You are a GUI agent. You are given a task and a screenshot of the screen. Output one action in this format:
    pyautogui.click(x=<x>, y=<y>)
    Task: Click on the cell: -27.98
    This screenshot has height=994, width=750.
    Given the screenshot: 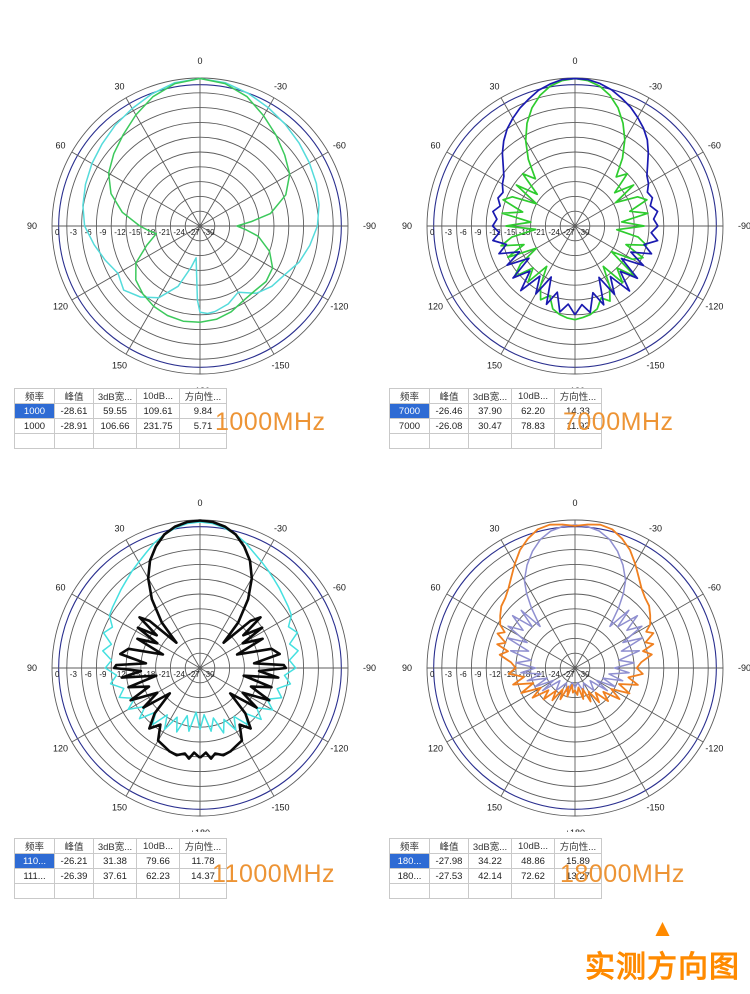 What is the action you would take?
    pyautogui.click(x=449, y=861)
    